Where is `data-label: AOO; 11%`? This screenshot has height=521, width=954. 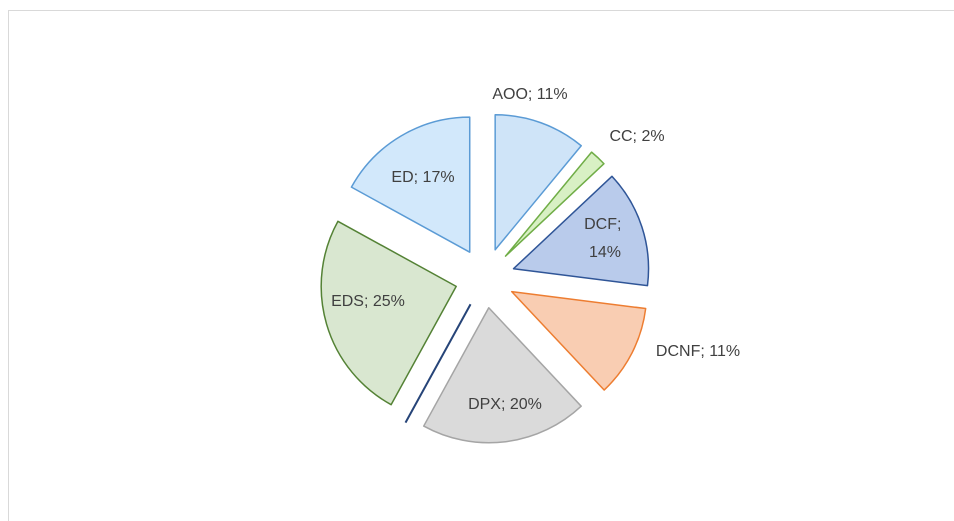
data-label: AOO; 11% is located at coordinates (529, 94).